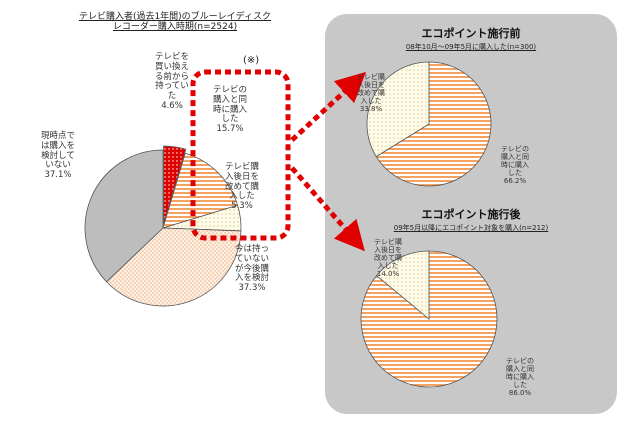 This screenshot has width=640, height=427. Describe the element at coordinates (328, 106) in the screenshot. I see `arrow-to-before` at that location.